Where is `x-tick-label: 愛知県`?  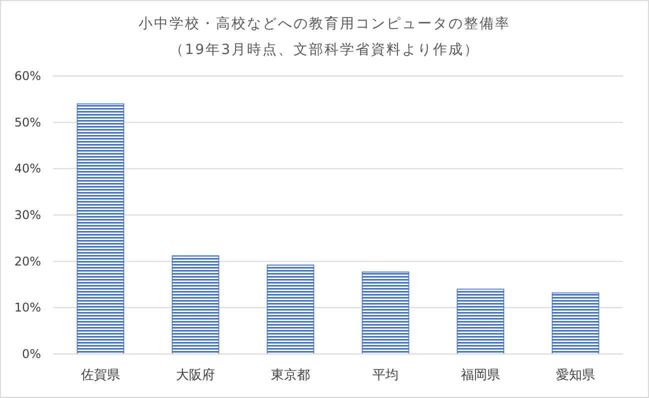
x-tick-label: 愛知県 is located at coordinates (575, 375).